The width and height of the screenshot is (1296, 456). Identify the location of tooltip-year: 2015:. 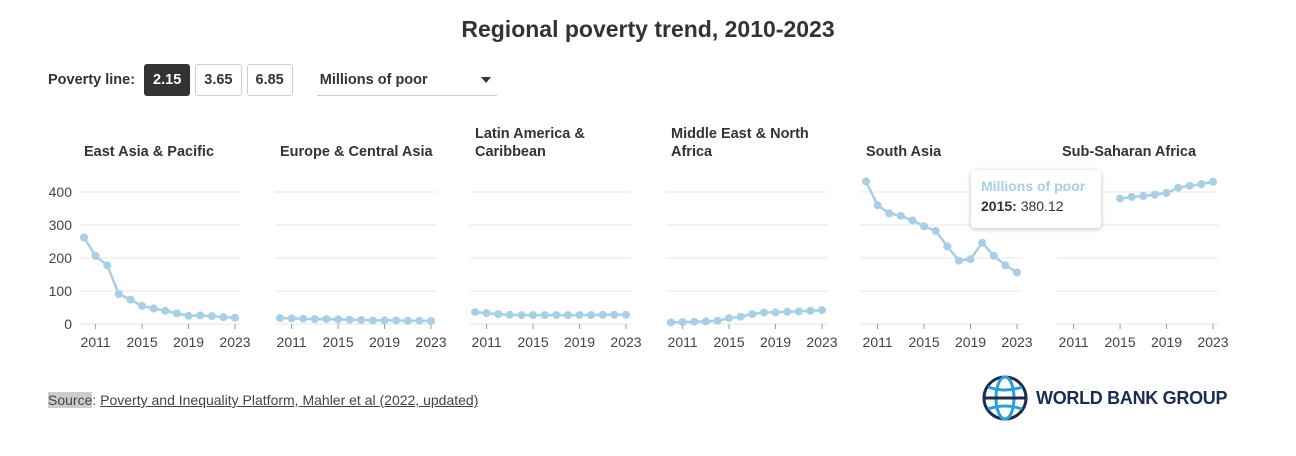
(999, 206).